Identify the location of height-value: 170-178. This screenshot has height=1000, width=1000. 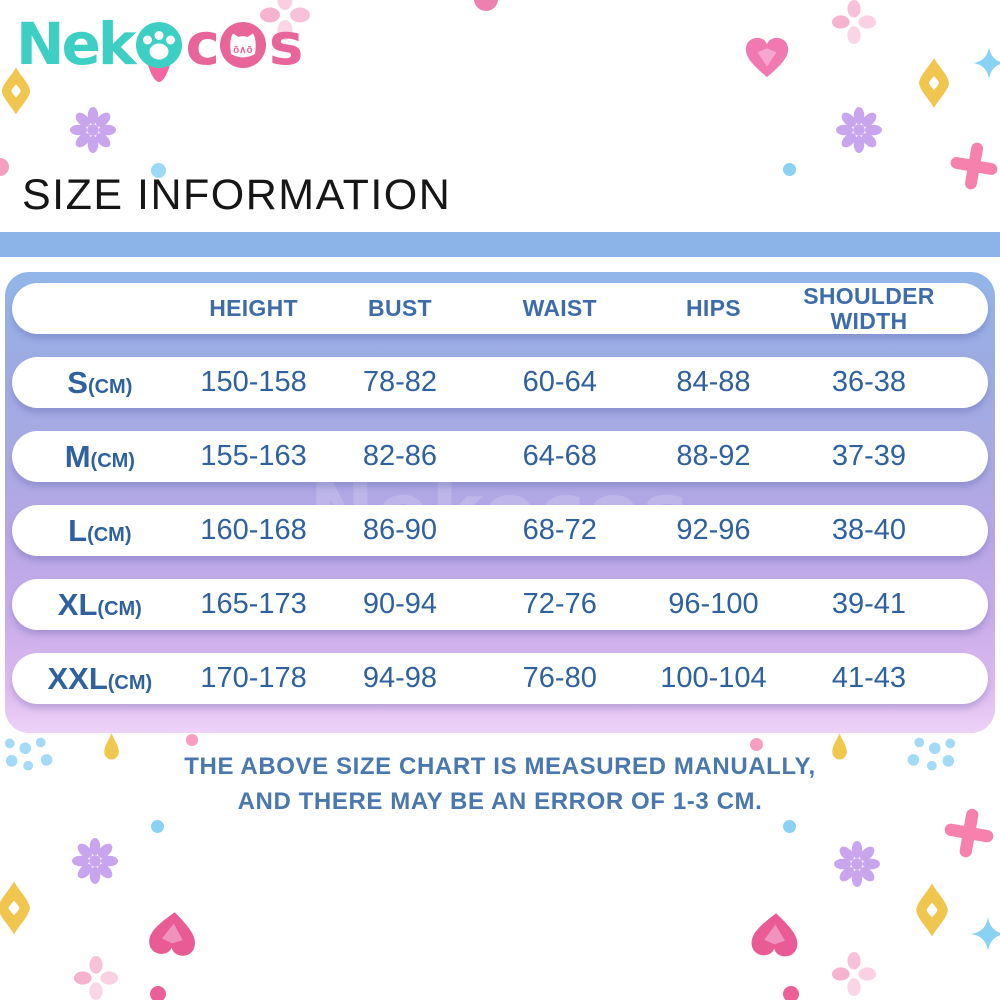
(253, 678).